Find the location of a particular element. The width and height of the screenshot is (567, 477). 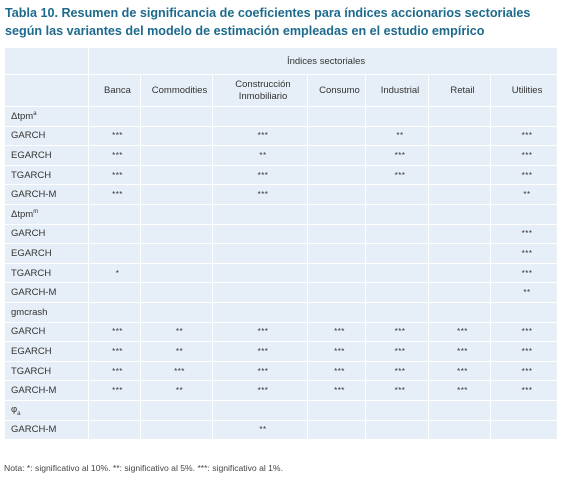

row: GARCH *** *** ** *** is located at coordinates (281, 136).